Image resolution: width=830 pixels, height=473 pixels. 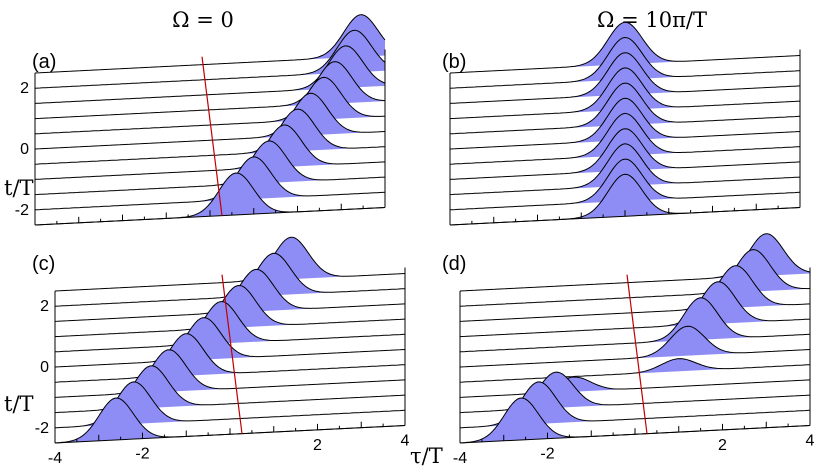 I want to click on y-axis-label-top: t/T, so click(x=19, y=188).